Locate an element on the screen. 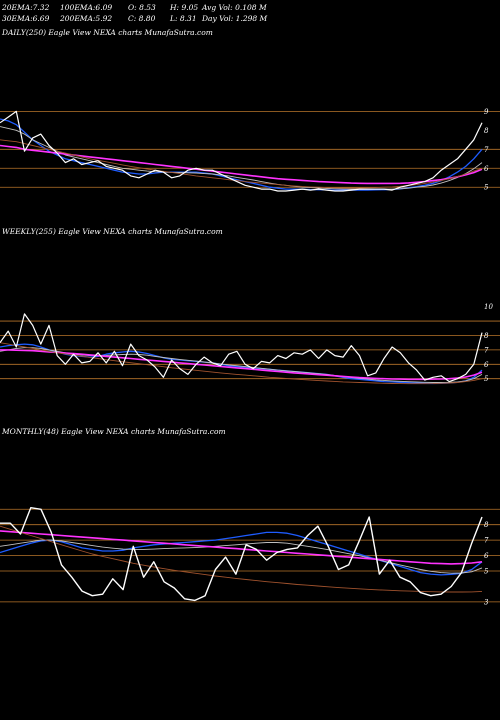  stat-avg-vol: Avg Vol: 0.108 M is located at coordinates (234, 7).